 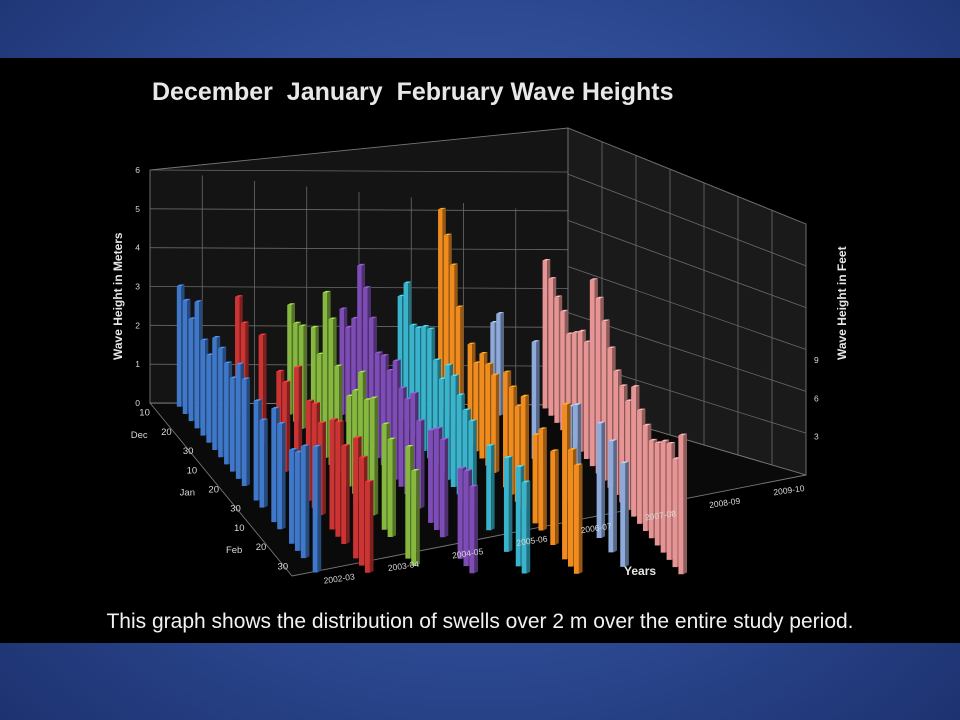 I want to click on month-tick-label: Feb, so click(x=234, y=550).